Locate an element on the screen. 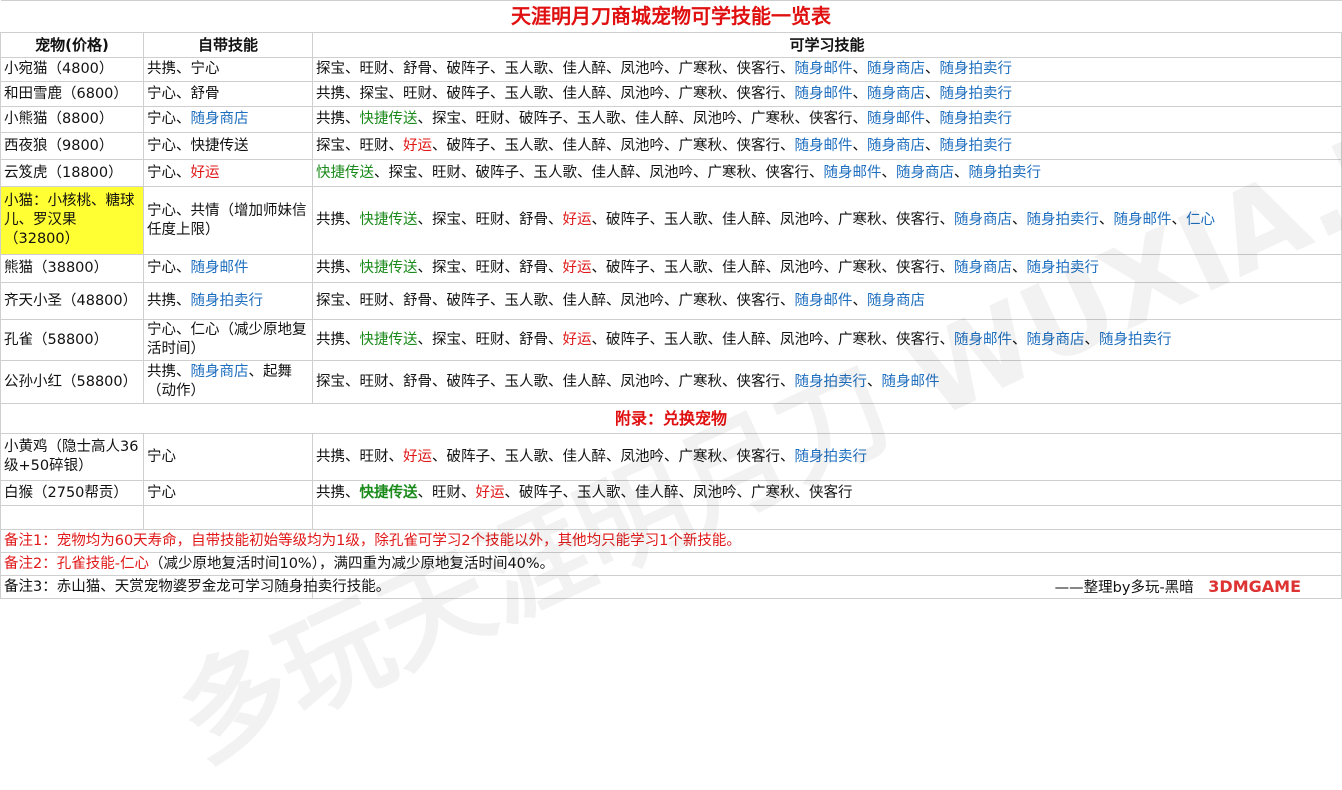 Image resolution: width=1342 pixels, height=790 pixels. innate-skills: 宁心、随身邮件 is located at coordinates (228, 268).